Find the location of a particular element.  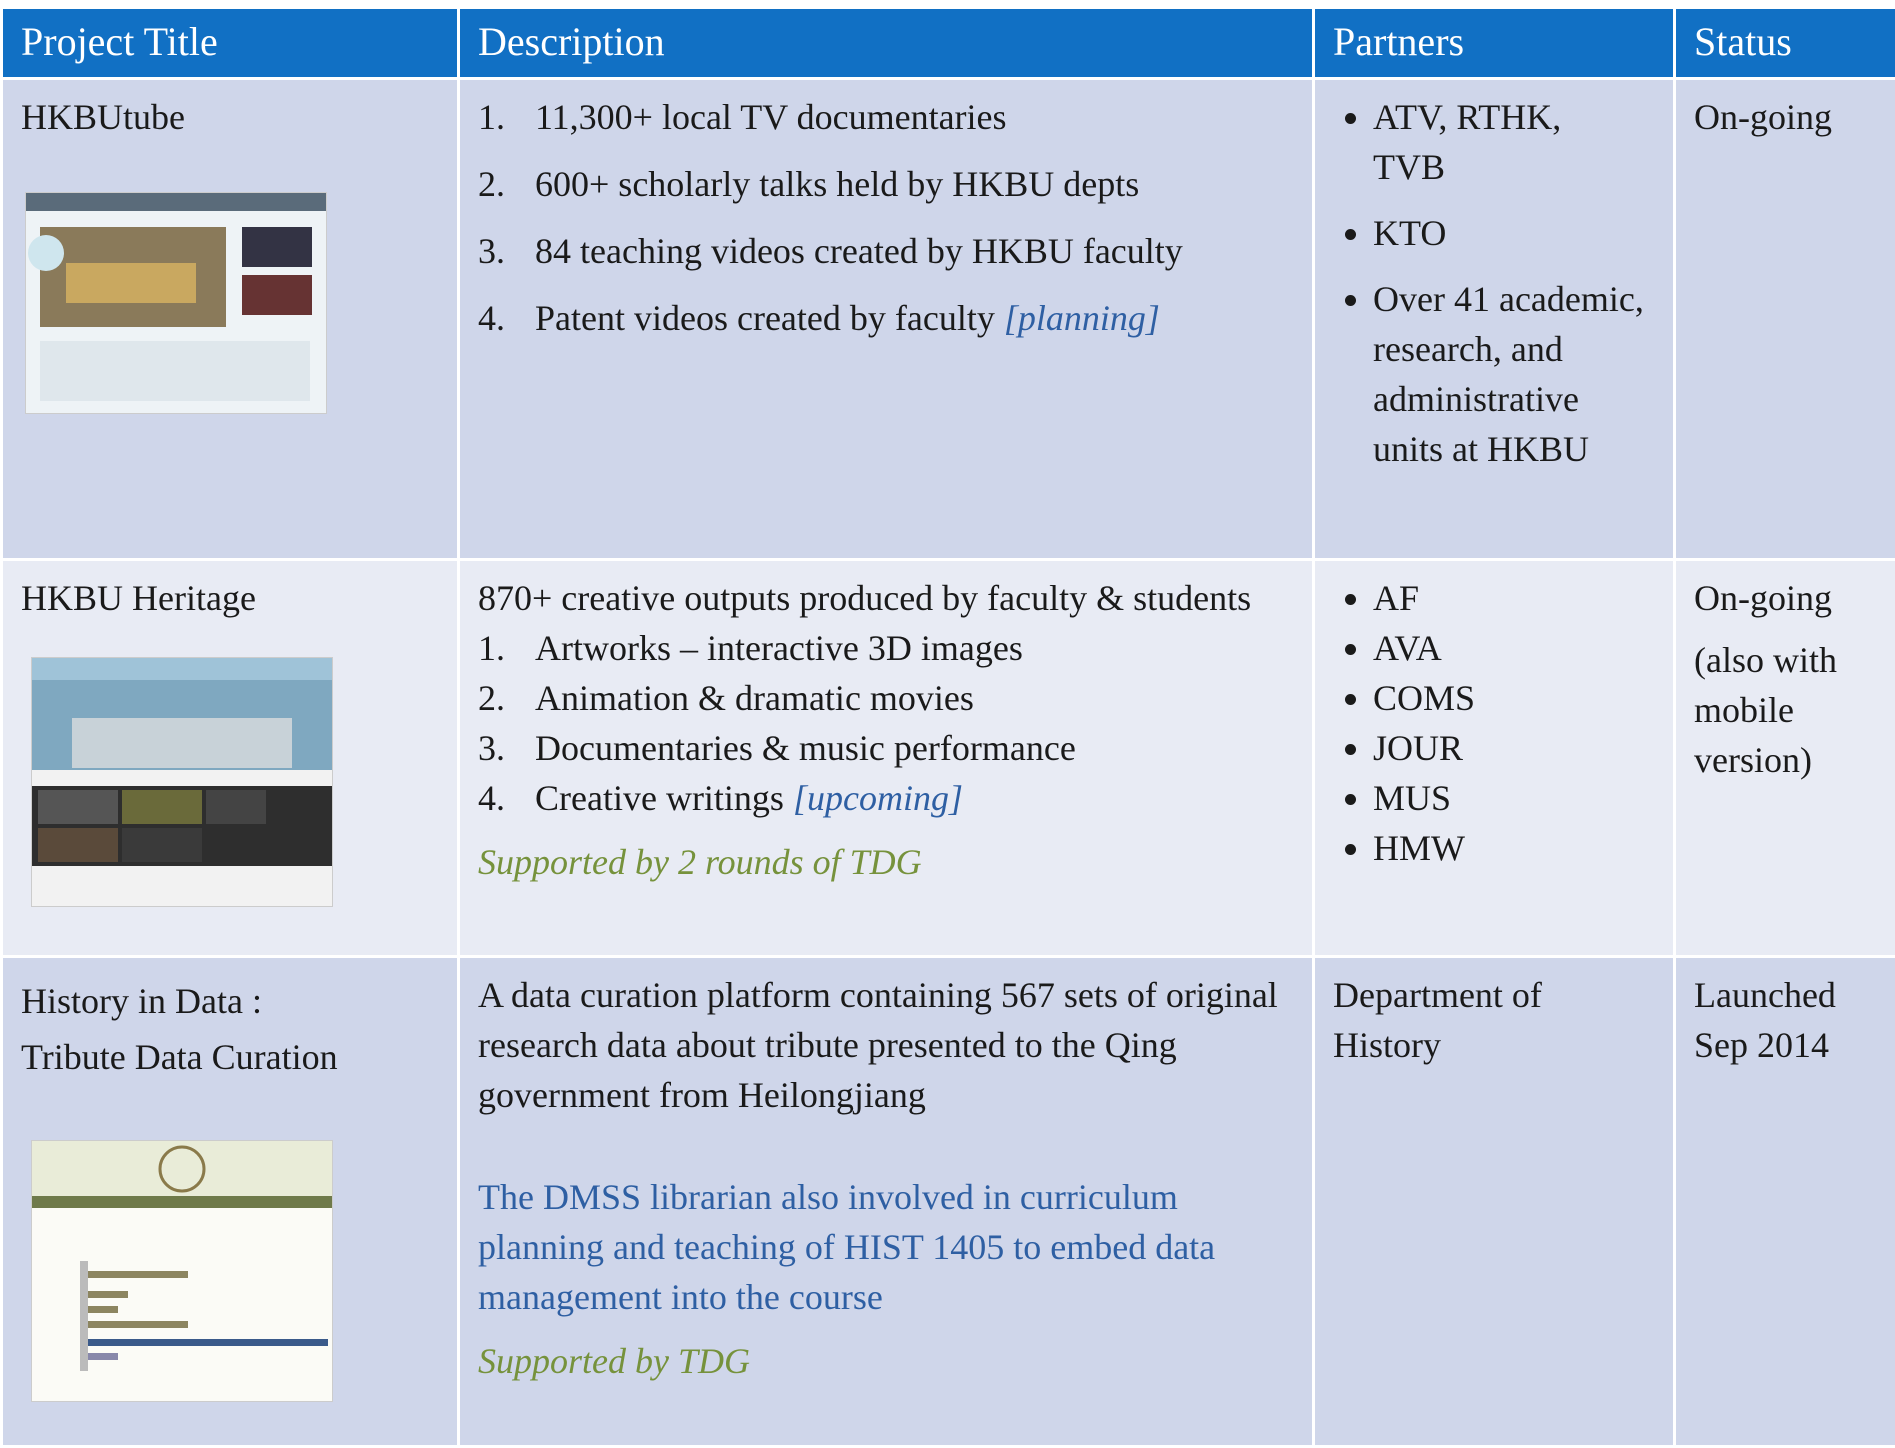

status: Launched Sep 2014 is located at coordinates (1785, 1020).